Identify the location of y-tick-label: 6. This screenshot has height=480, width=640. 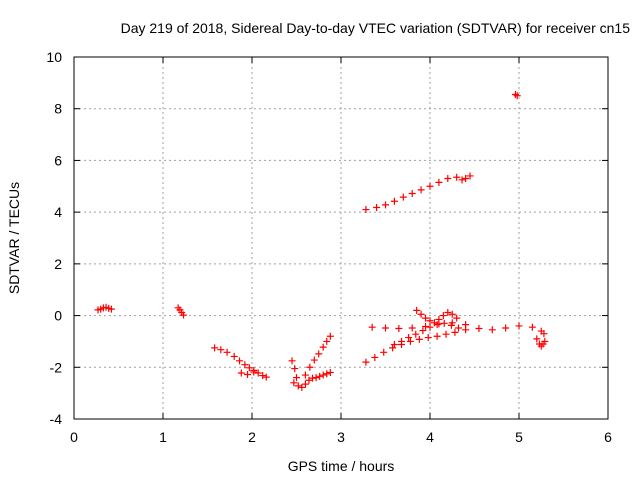
(58, 160).